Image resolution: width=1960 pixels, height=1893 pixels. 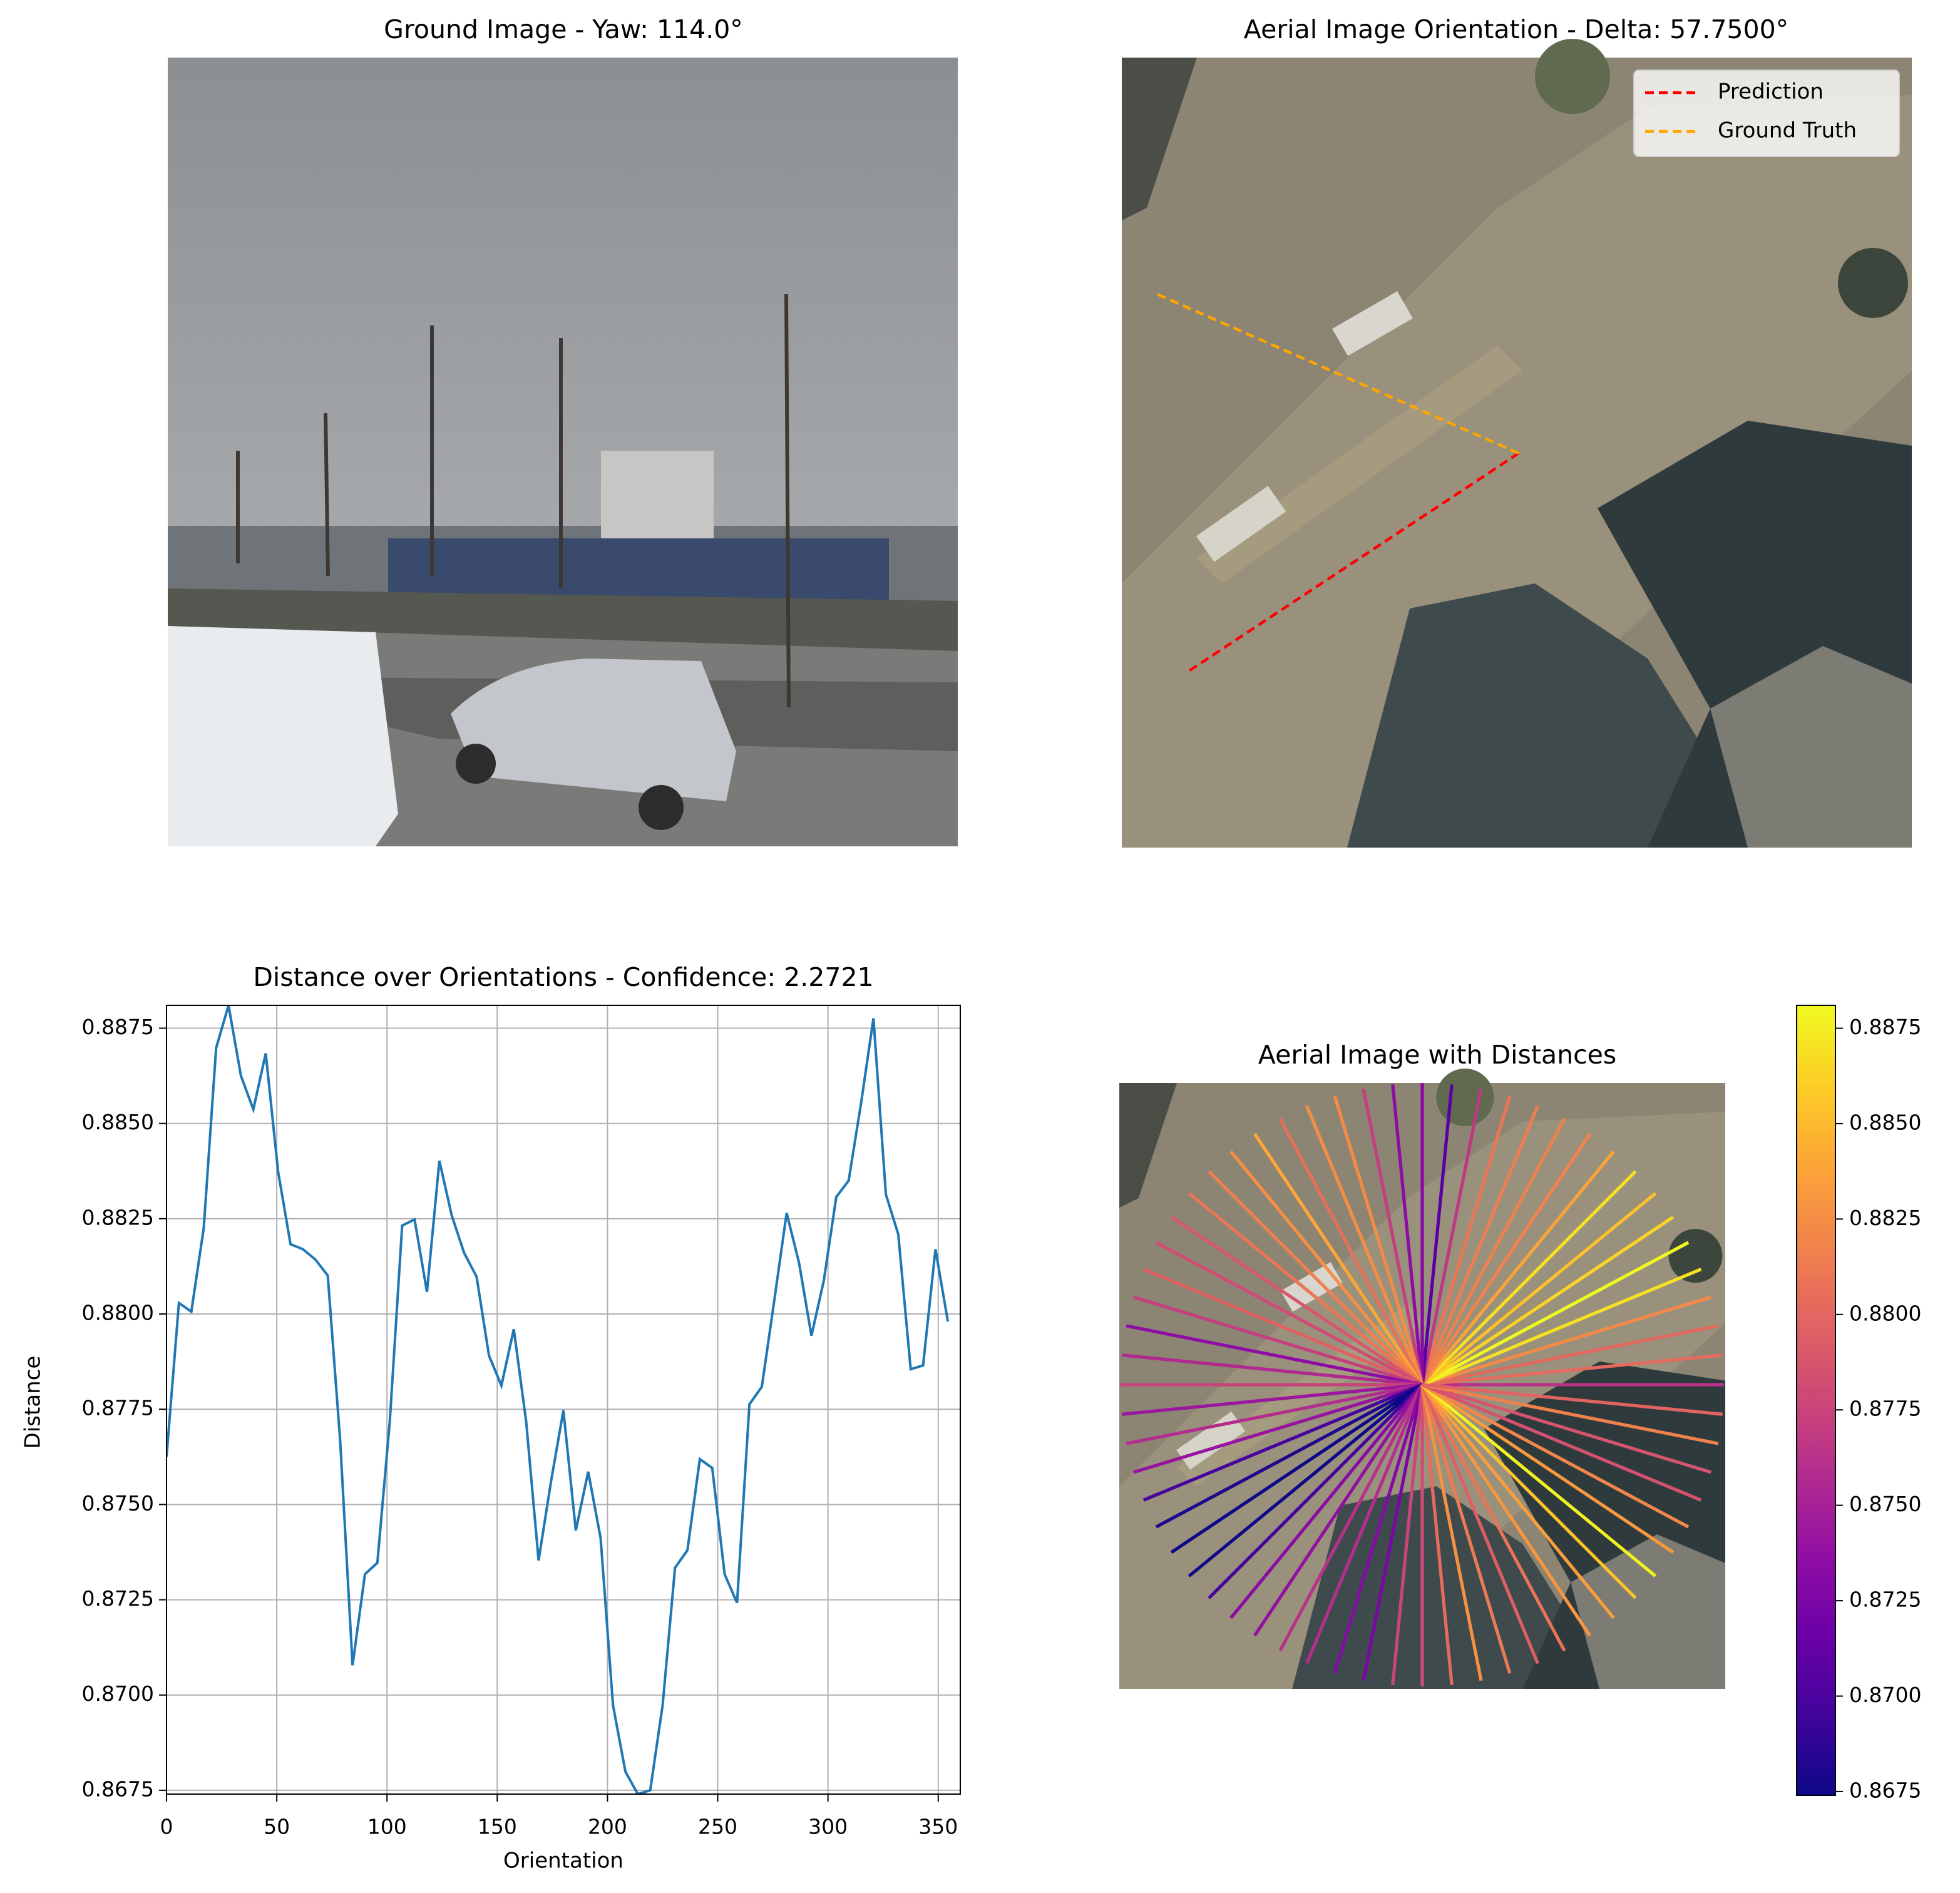 I want to click on colorbar-tick-label: 0.8825, so click(x=1885, y=1218).